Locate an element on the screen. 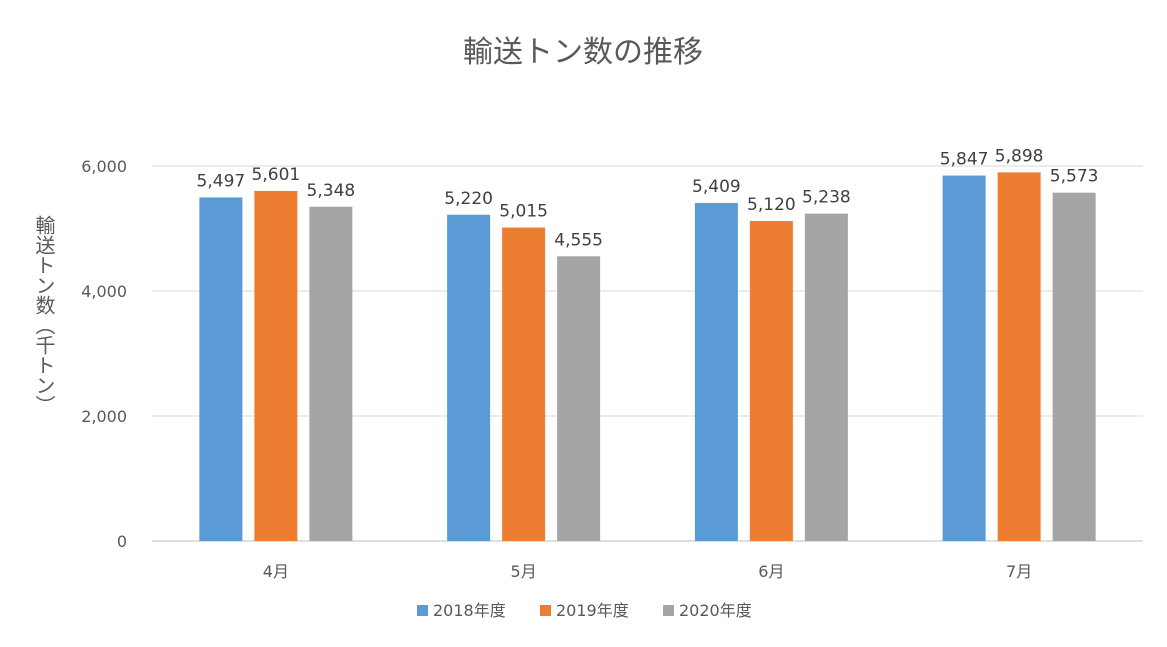 This screenshot has width=1167, height=647. y-tick-label: 0 is located at coordinates (122, 541).